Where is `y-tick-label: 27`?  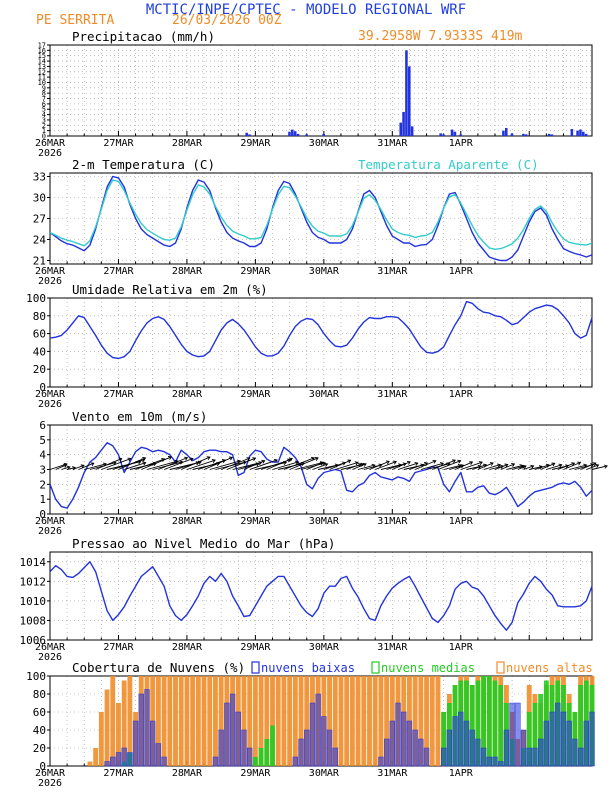
y-tick-label: 27 is located at coordinates (39, 219).